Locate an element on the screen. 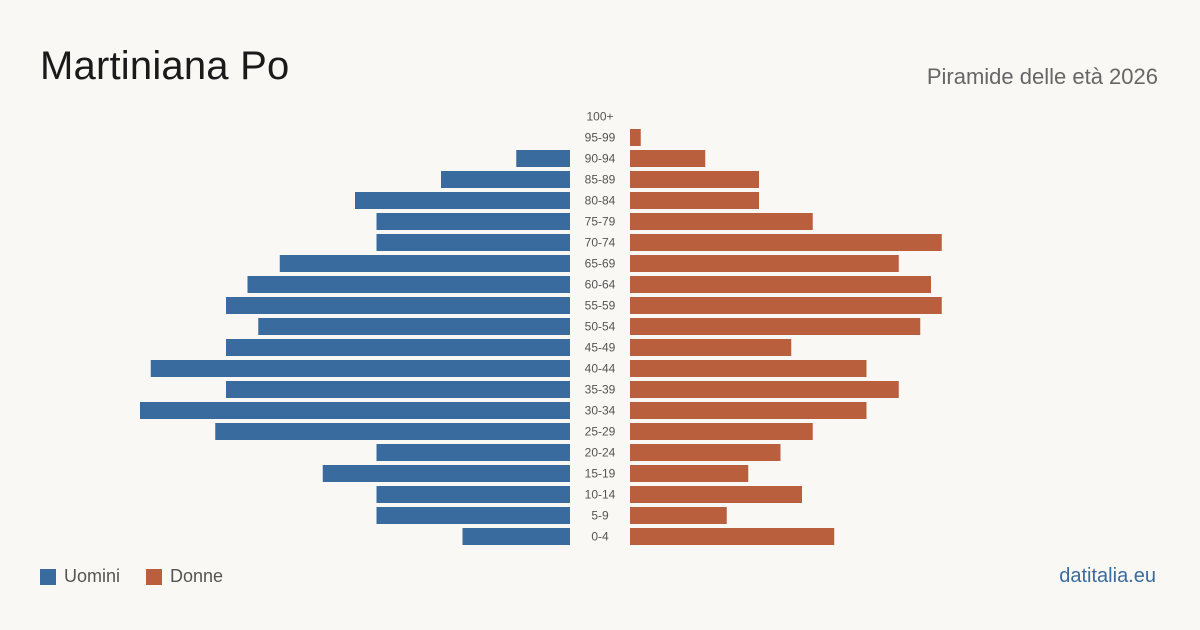 The height and width of the screenshot is (630, 1200). age-label-75-79: 75-79 is located at coordinates (600, 222).